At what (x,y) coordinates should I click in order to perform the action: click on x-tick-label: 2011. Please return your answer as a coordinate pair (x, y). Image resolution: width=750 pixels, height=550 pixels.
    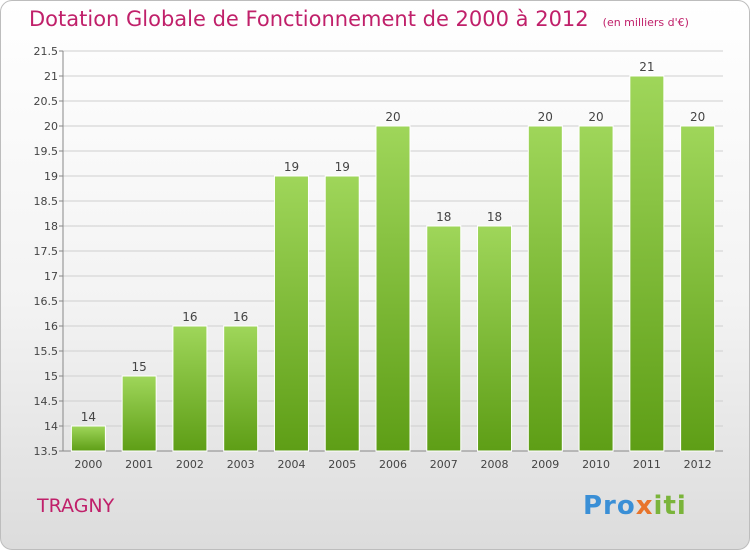
    Looking at the image, I should click on (647, 464).